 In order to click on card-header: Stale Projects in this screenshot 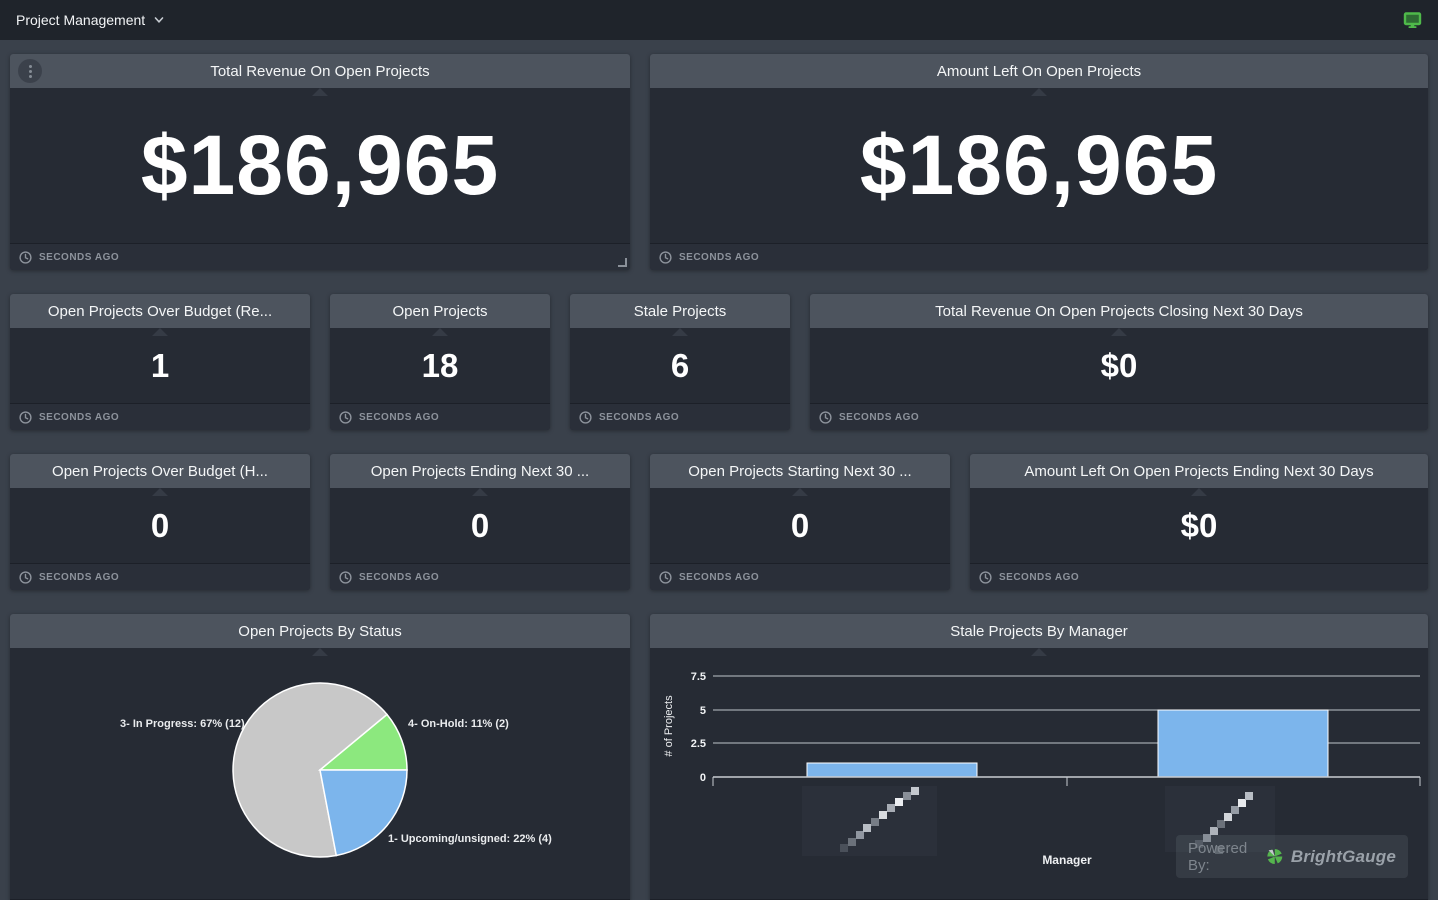, I will do `click(680, 311)`.